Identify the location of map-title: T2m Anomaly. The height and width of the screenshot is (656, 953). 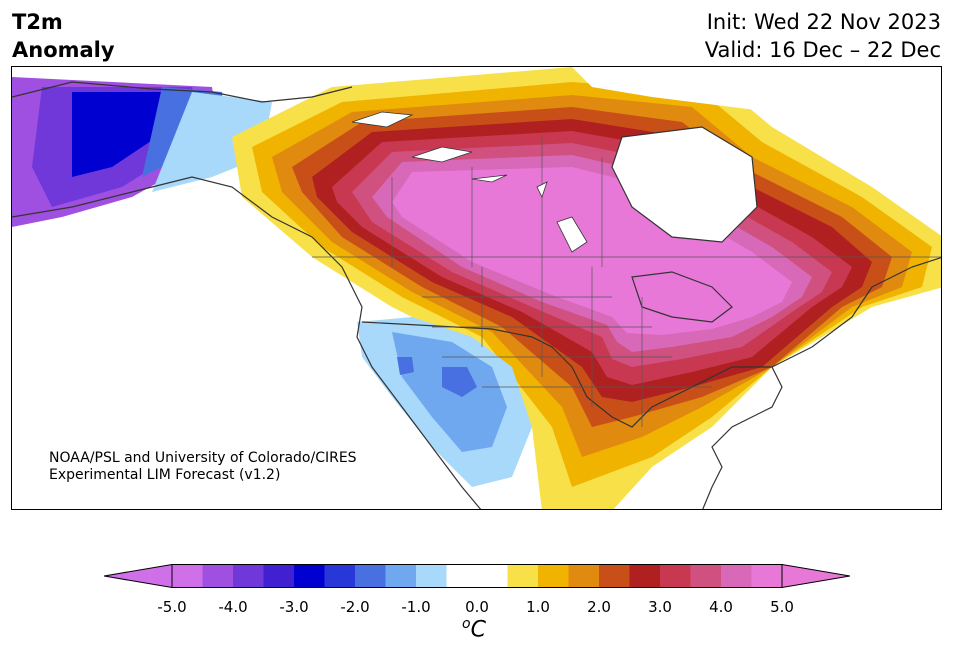
(63, 36).